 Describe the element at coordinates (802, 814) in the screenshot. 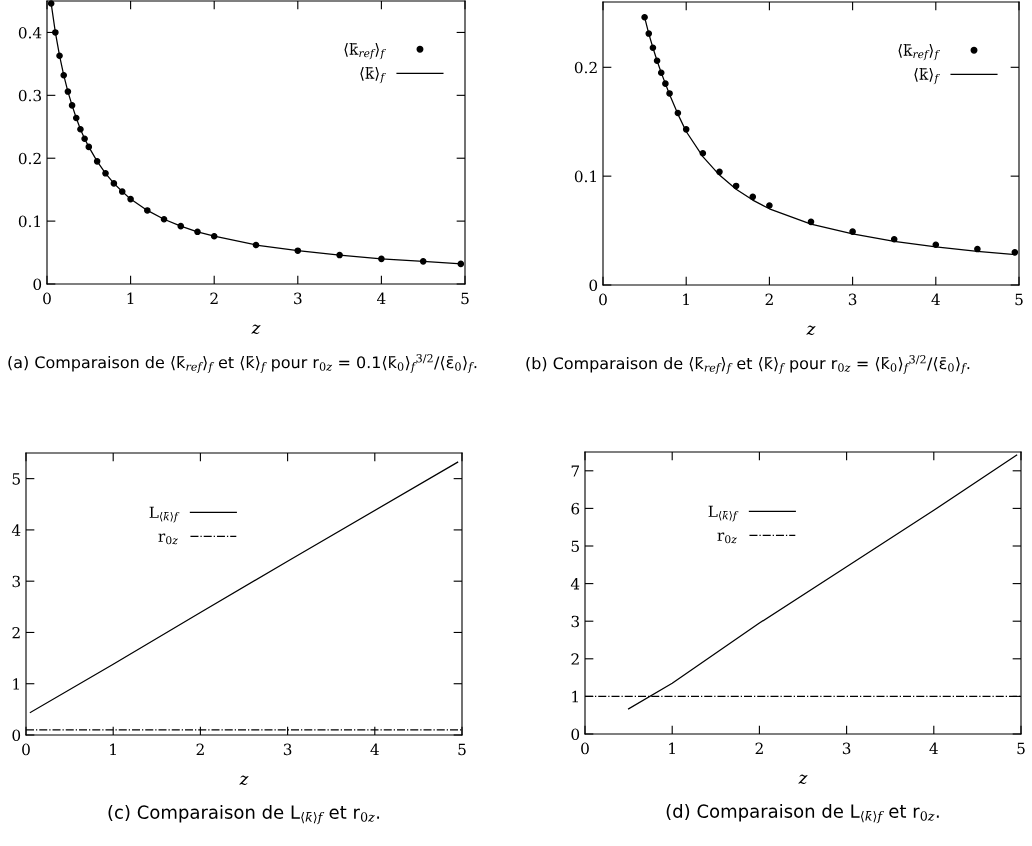

I see `text: (d) Comparaison de L$_{⟨k̄⟩f}$ et r$_{0z}$.` at that location.